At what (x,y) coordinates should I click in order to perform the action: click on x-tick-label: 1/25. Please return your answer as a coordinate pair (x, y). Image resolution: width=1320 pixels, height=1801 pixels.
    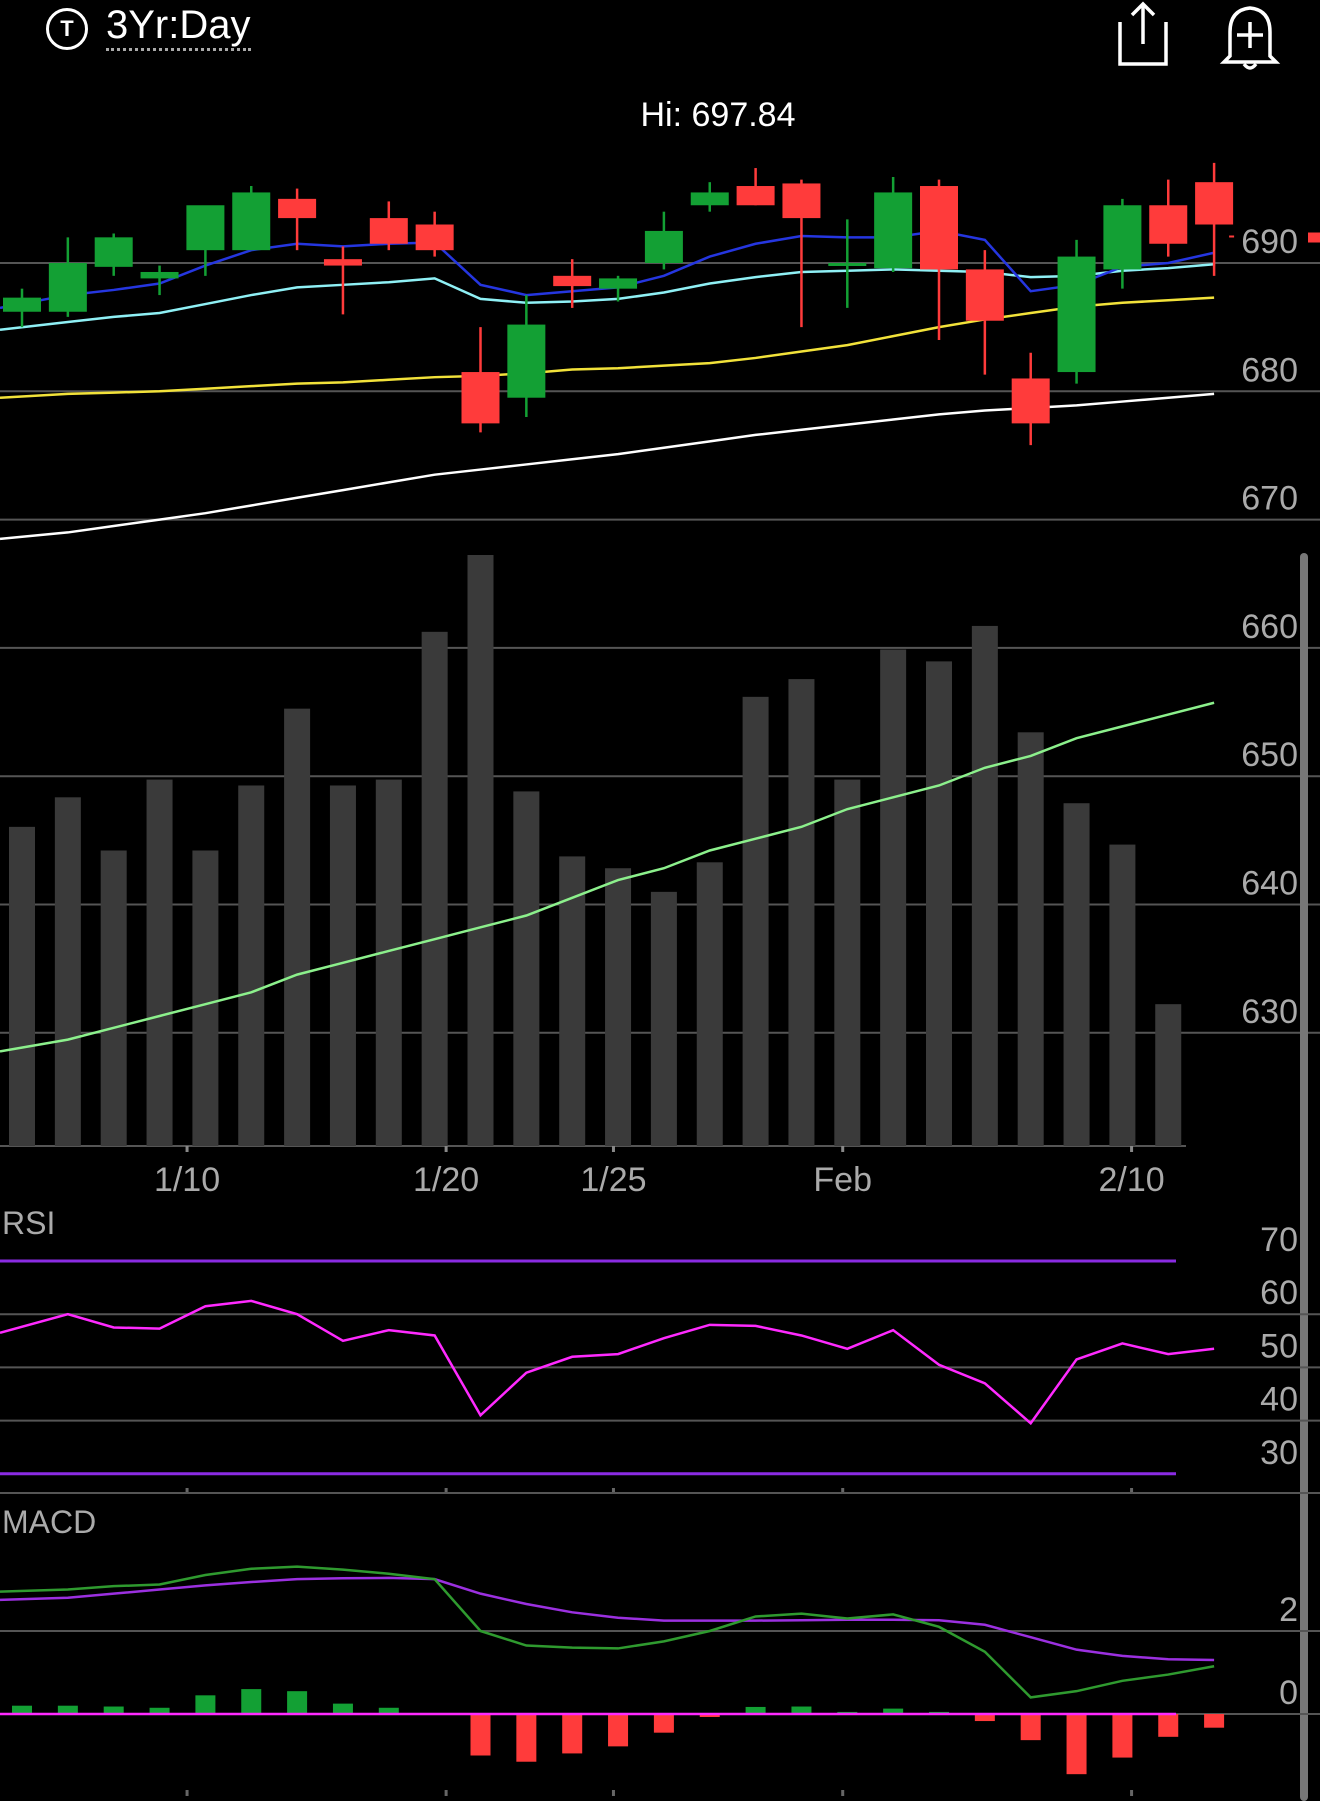
    Looking at the image, I should click on (613, 1180).